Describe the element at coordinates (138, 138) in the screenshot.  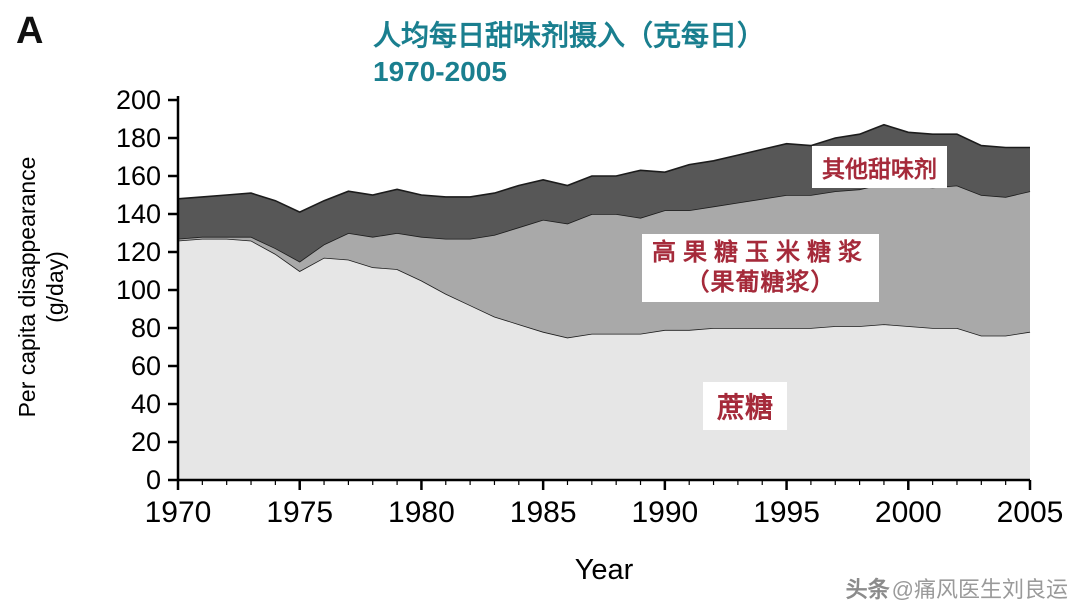
I see `y-tick-label: 180` at that location.